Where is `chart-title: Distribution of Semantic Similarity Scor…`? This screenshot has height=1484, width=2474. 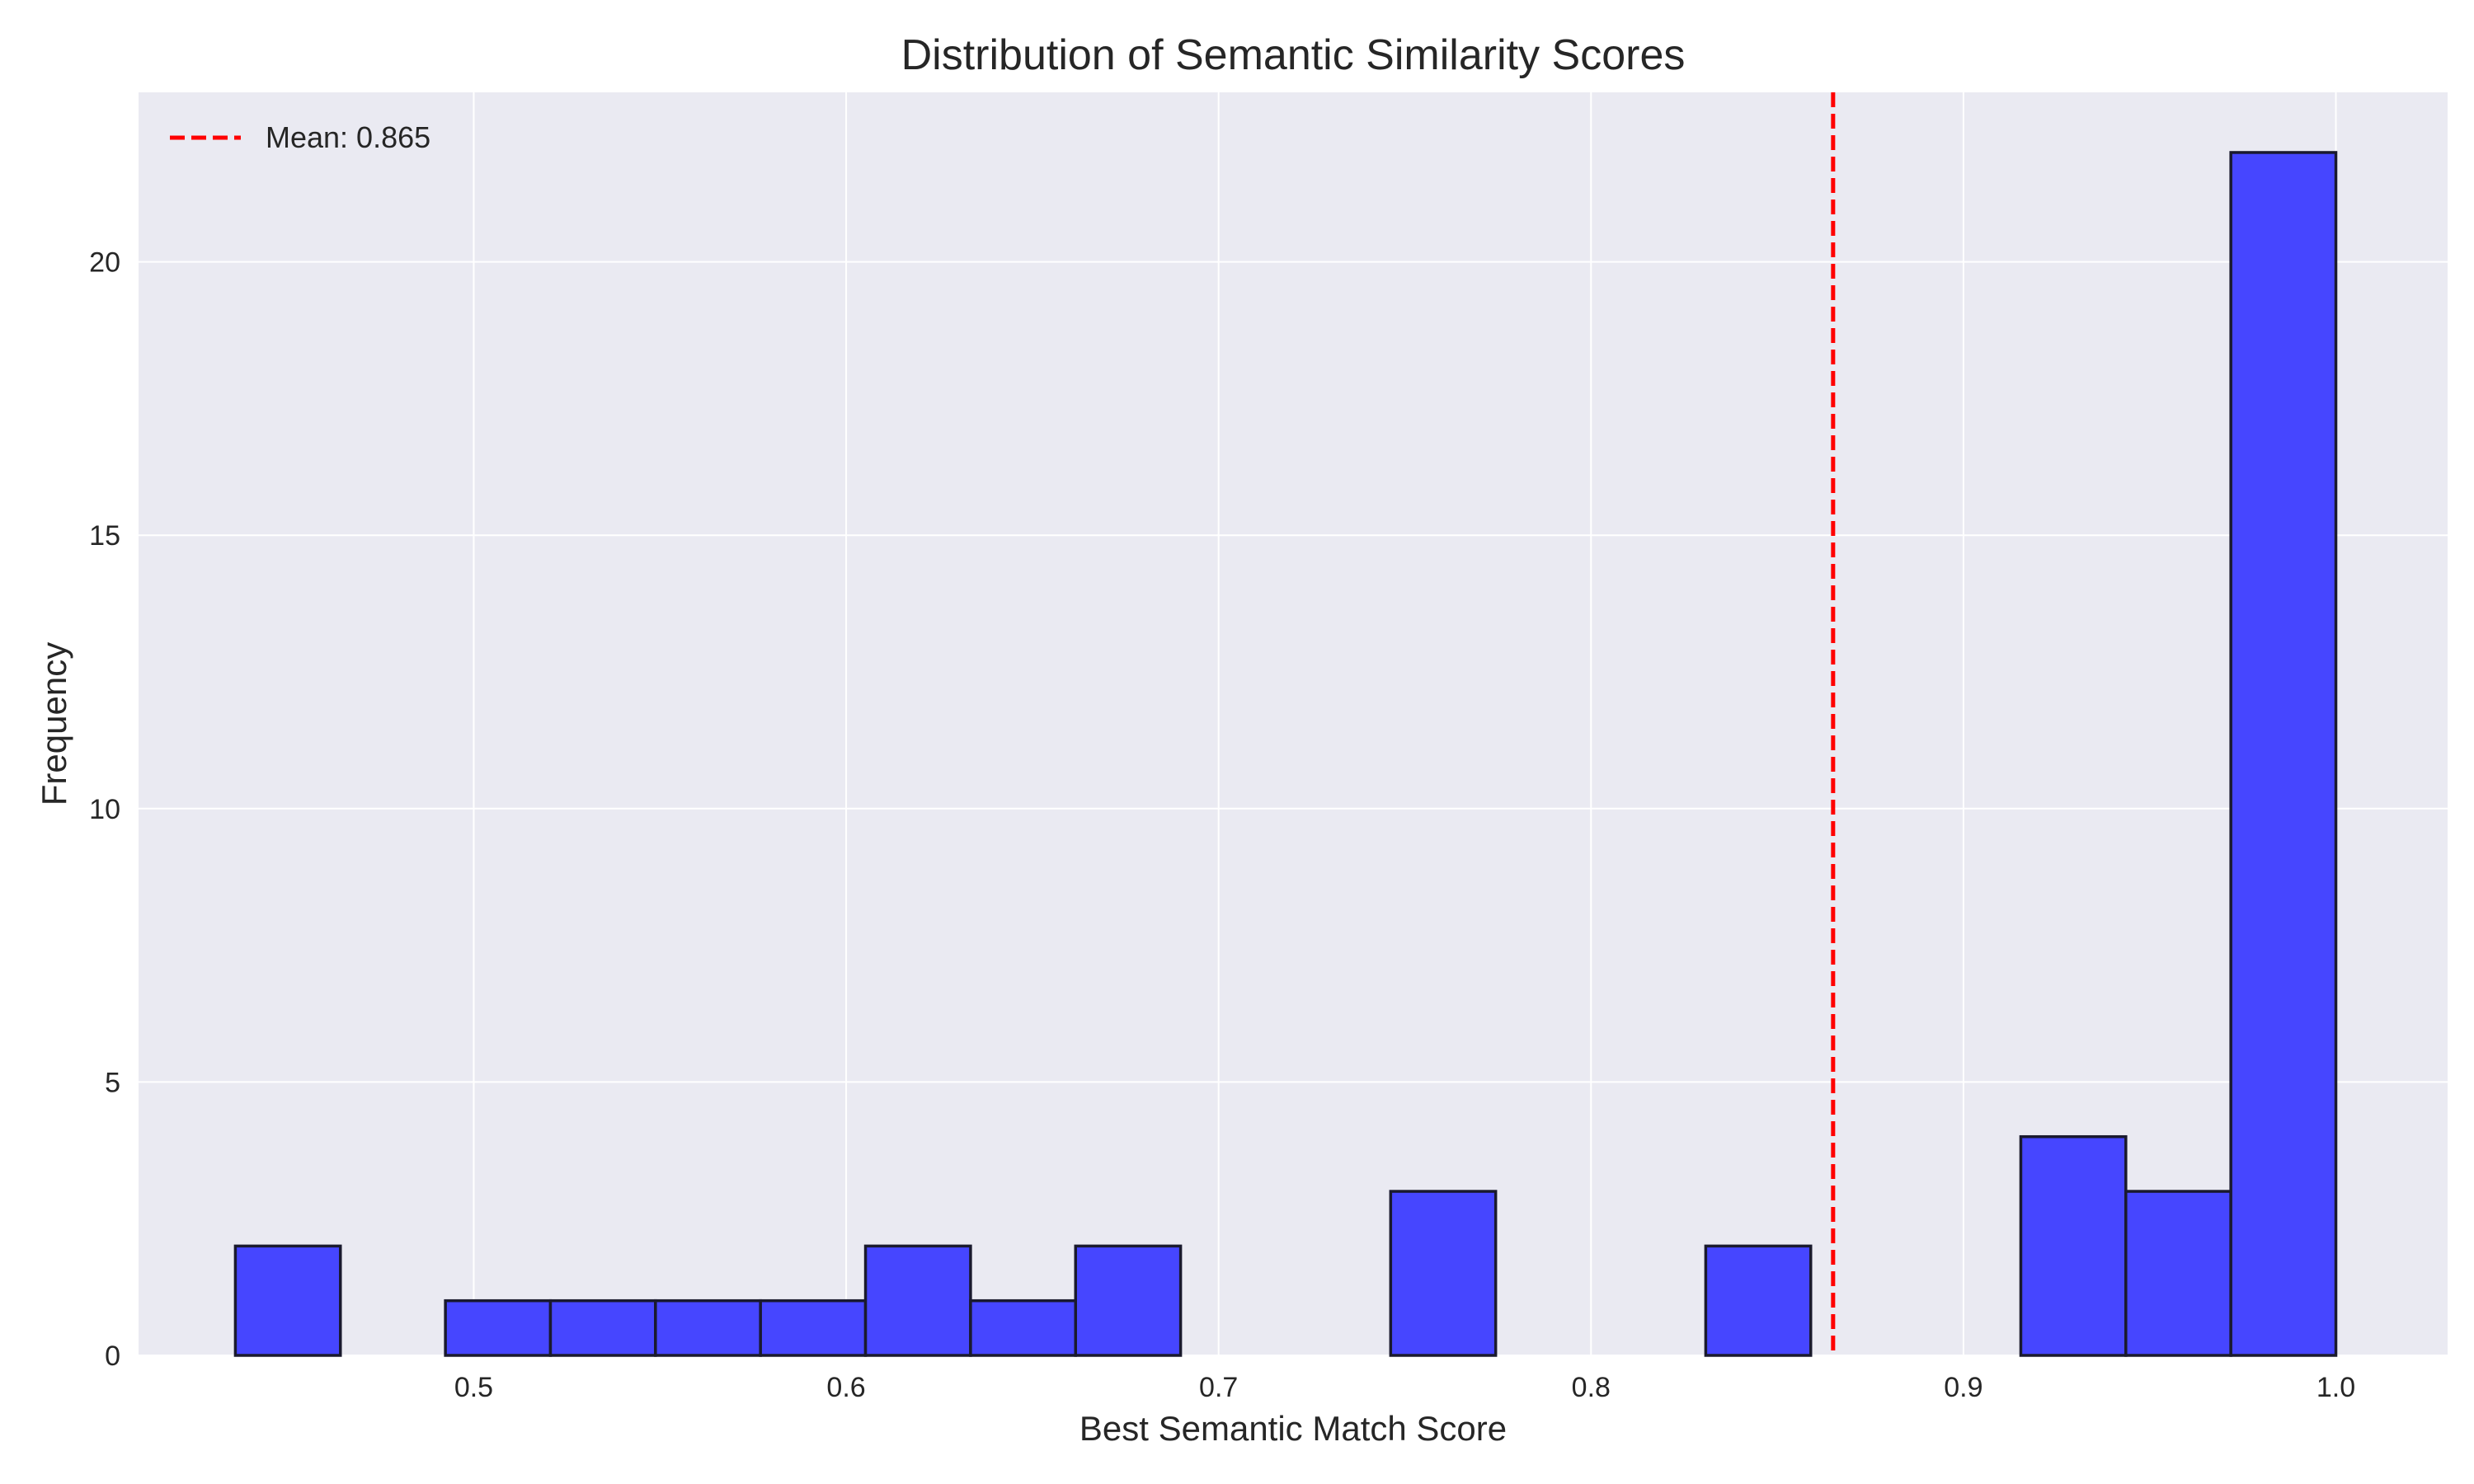
chart-title: Distribution of Semantic Similarity Scor… is located at coordinates (1293, 55).